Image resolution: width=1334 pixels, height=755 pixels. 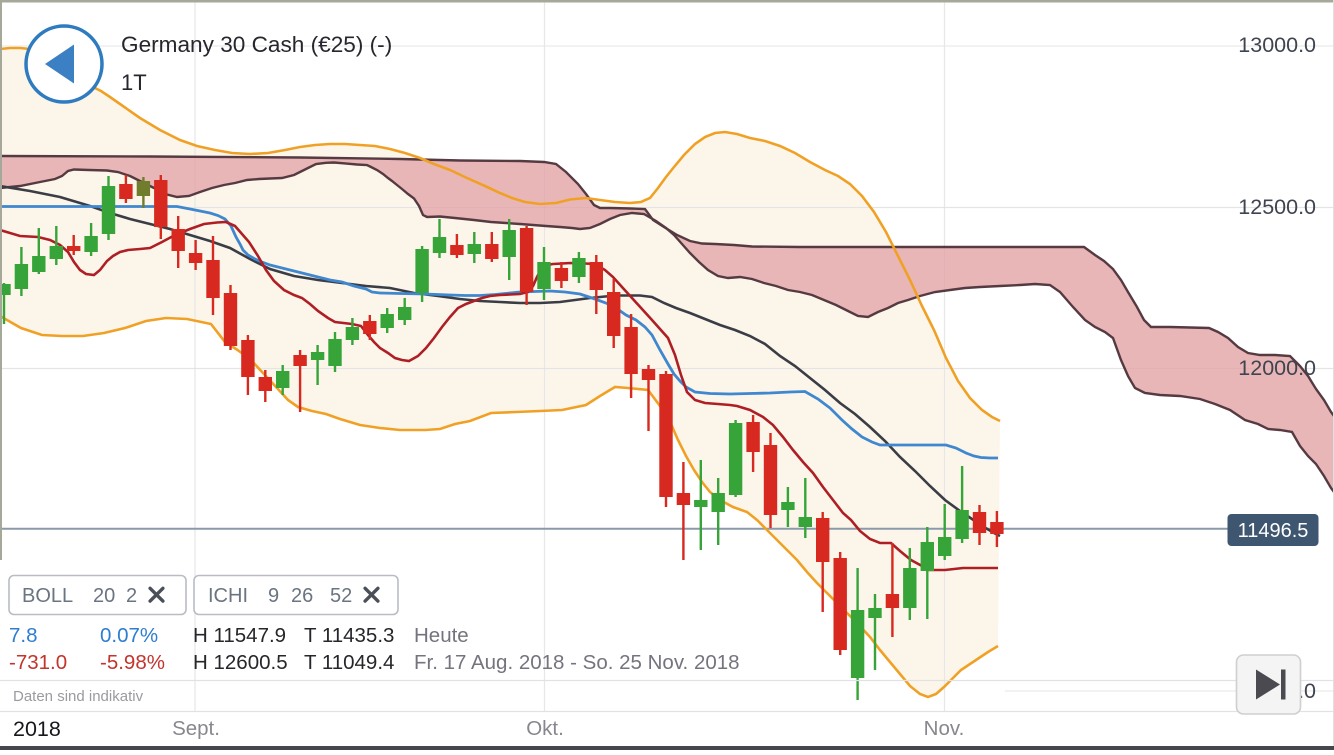 What do you see at coordinates (104, 596) in the screenshot?
I see `svg-text: 20` at bounding box center [104, 596].